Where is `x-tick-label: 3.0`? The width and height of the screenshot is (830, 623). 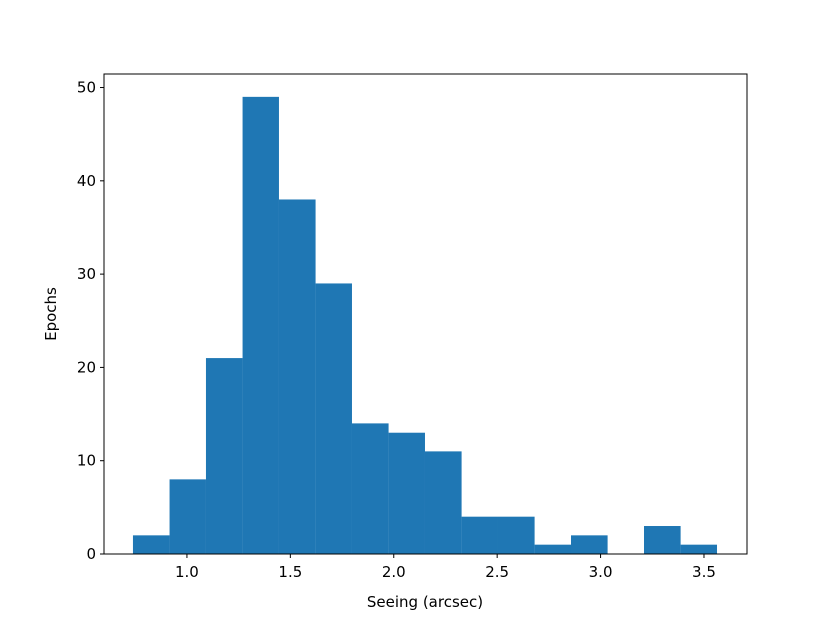 x-tick-label: 3.0 is located at coordinates (601, 572).